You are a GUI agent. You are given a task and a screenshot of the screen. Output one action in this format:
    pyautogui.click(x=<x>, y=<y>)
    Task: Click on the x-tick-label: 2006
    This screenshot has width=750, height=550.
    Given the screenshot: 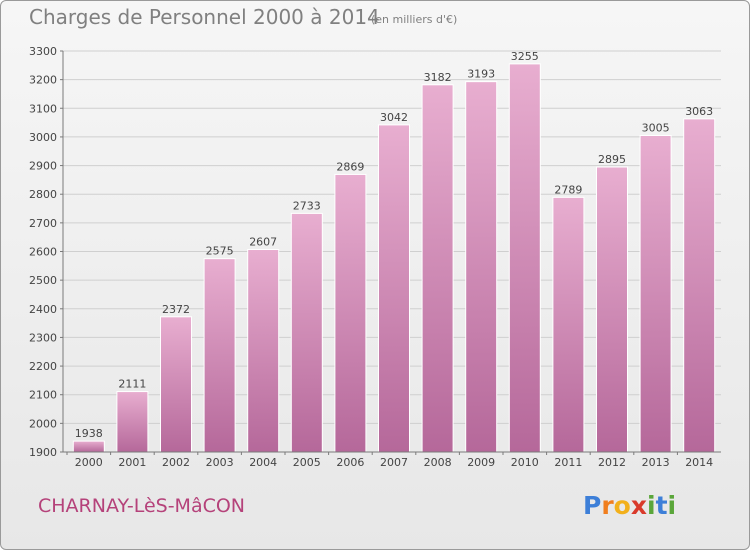 What is the action you would take?
    pyautogui.click(x=350, y=462)
    